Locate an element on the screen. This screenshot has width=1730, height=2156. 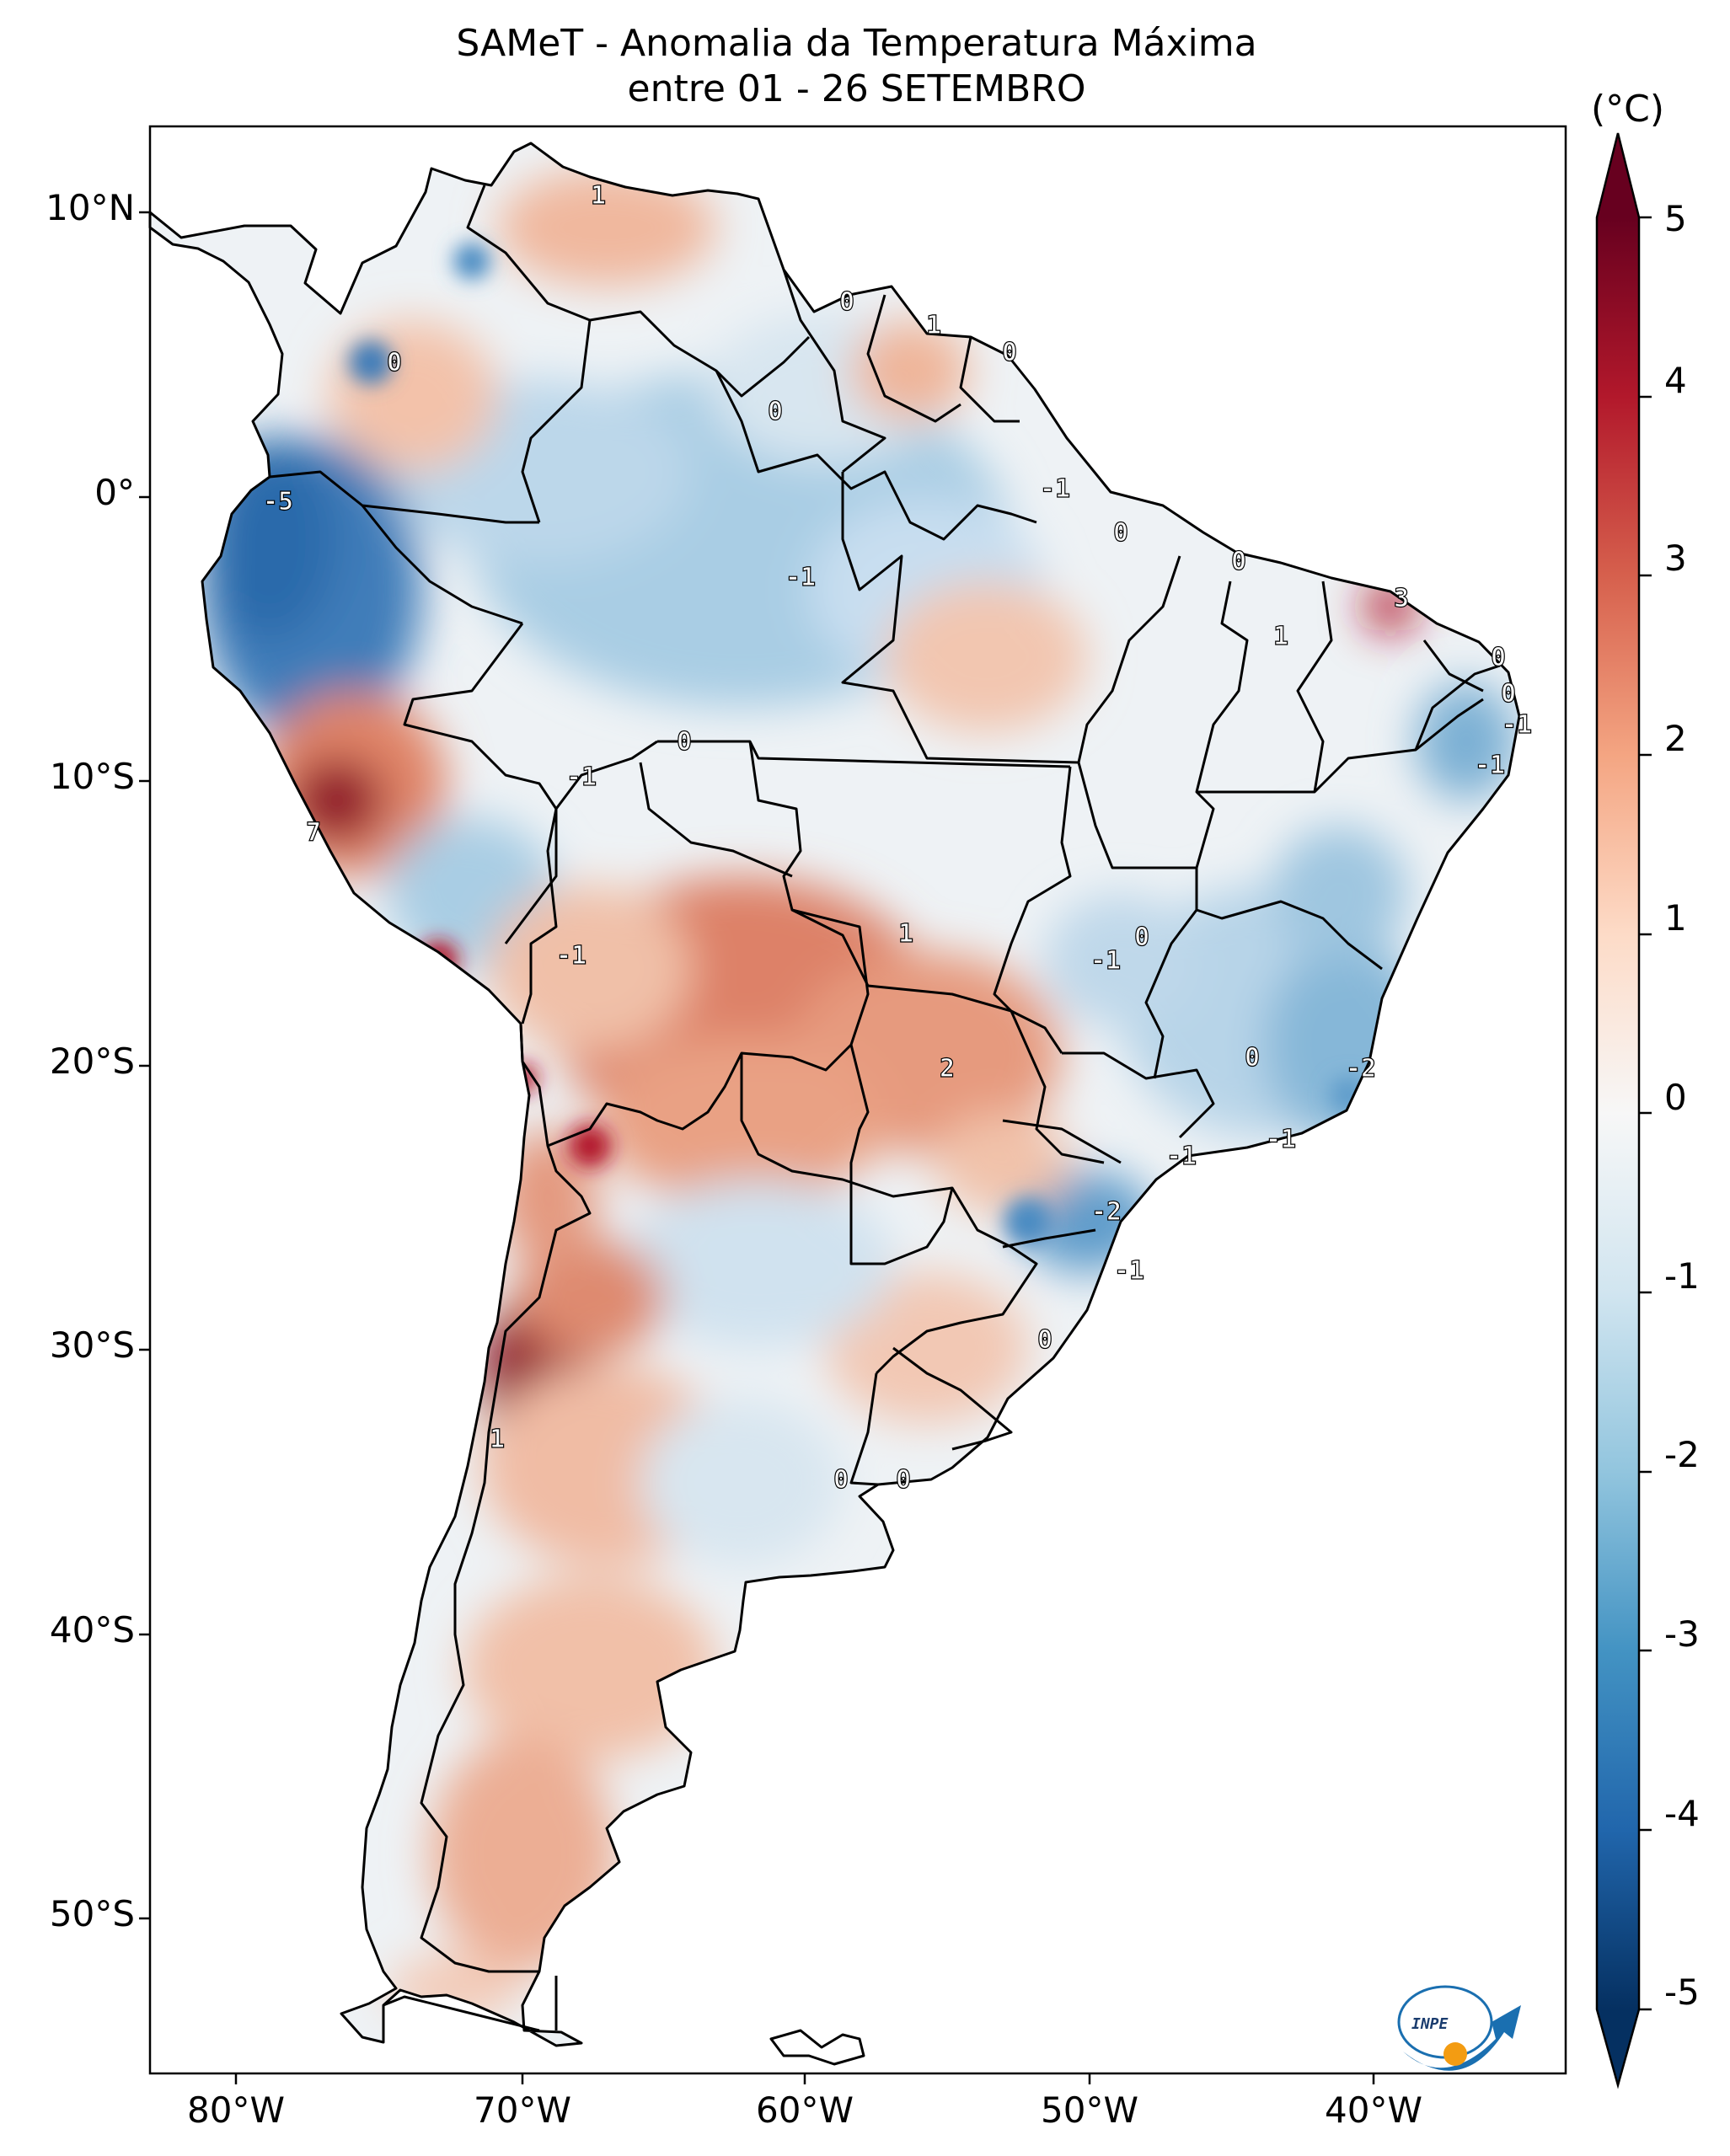
lon-label-60w: 60°W is located at coordinates (805, 2110).